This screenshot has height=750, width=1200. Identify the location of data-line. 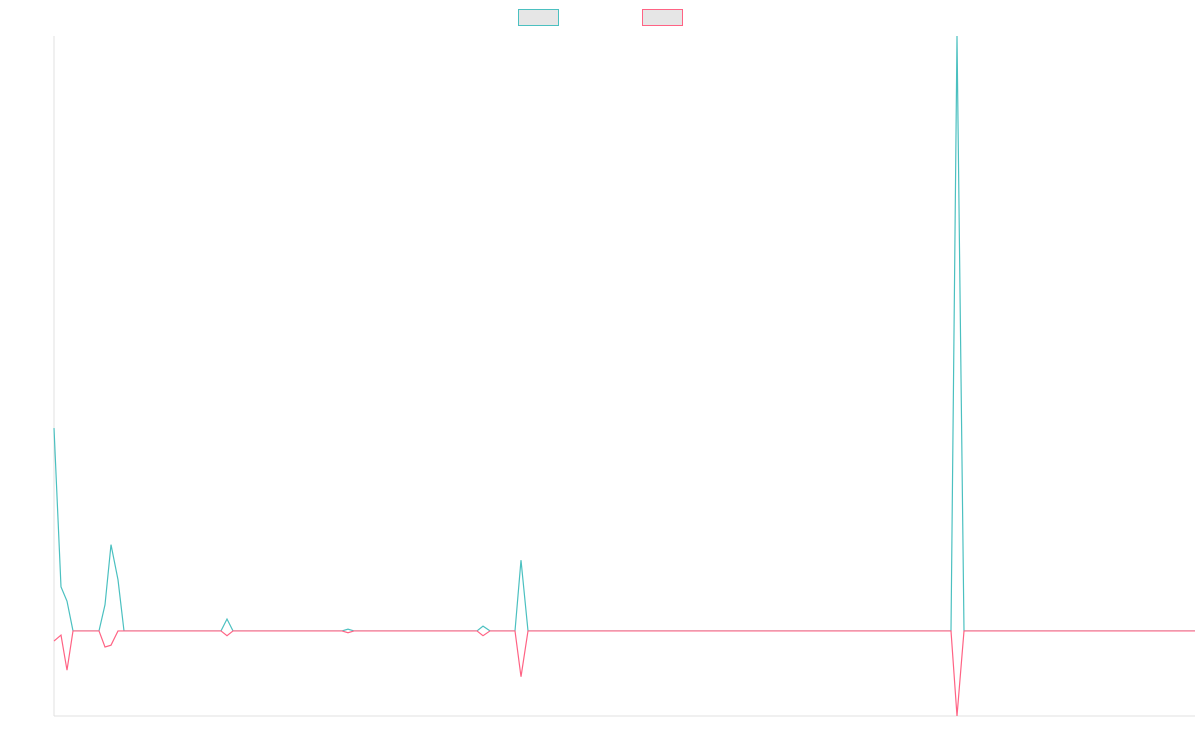
(624, 673).